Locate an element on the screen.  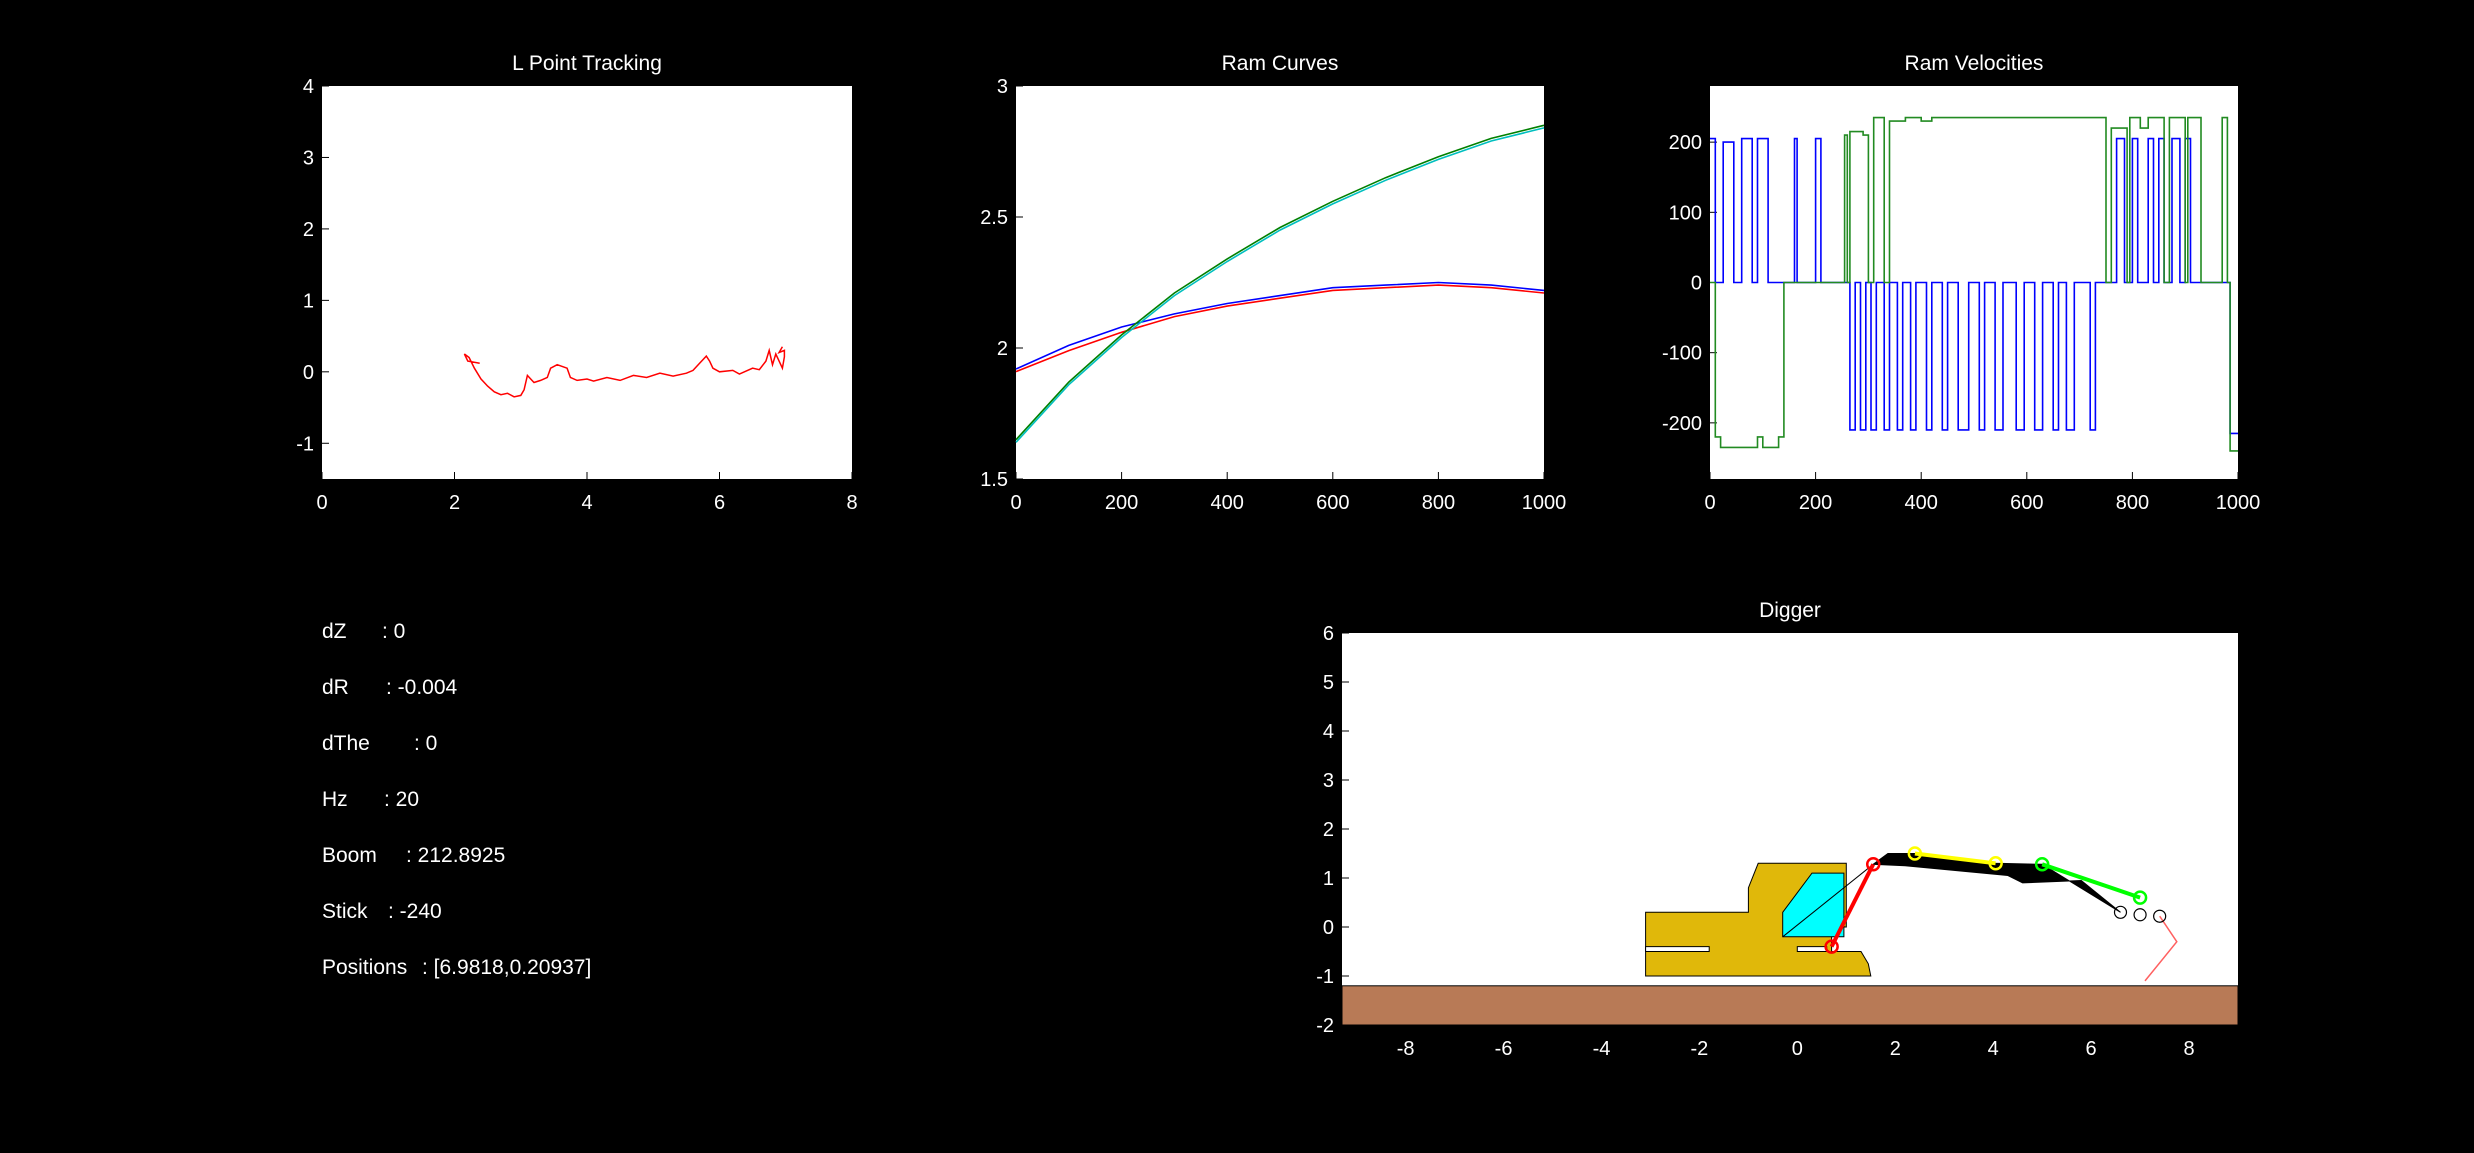
tracking-ytick-label: 4 is located at coordinates (308, 87).